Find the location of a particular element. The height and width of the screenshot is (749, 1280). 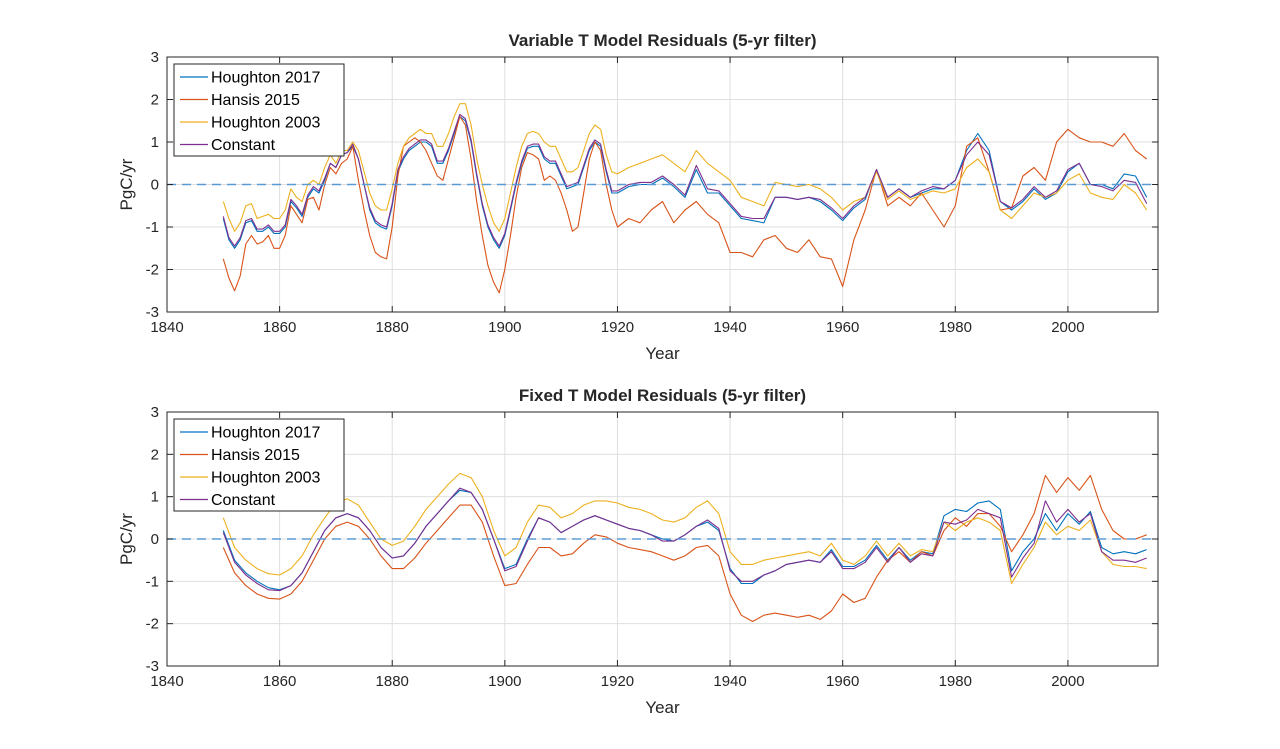

chart-title: Variable T Model Residuals (5-yr filter) is located at coordinates (663, 40).